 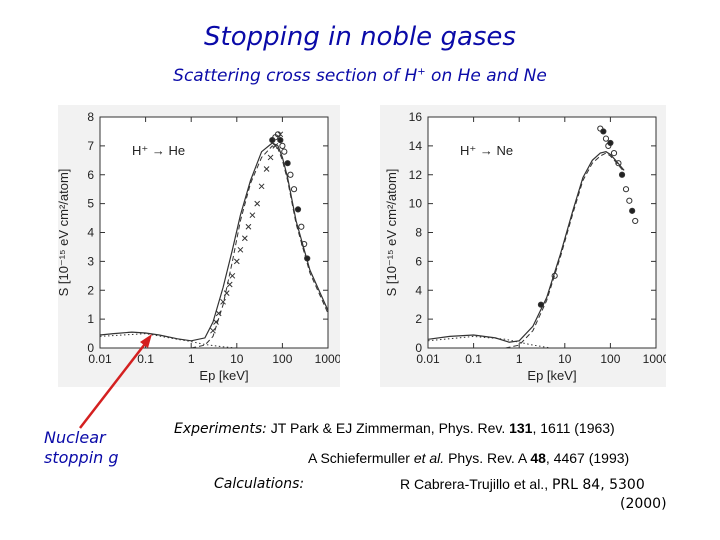 What do you see at coordinates (360, 37) in the screenshot?
I see `slide-title: Stopping in noble gases` at bounding box center [360, 37].